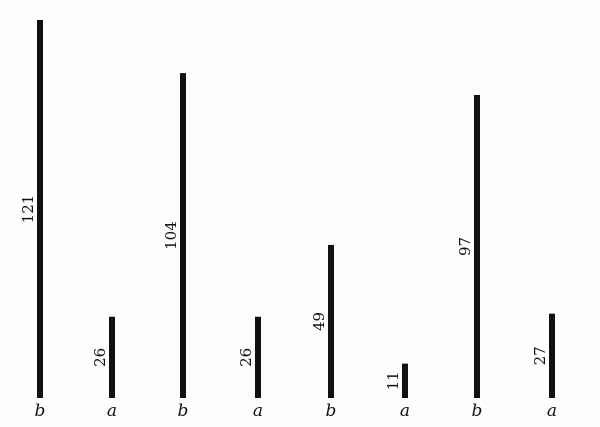  I want to click on data-label: 49, so click(319, 321).